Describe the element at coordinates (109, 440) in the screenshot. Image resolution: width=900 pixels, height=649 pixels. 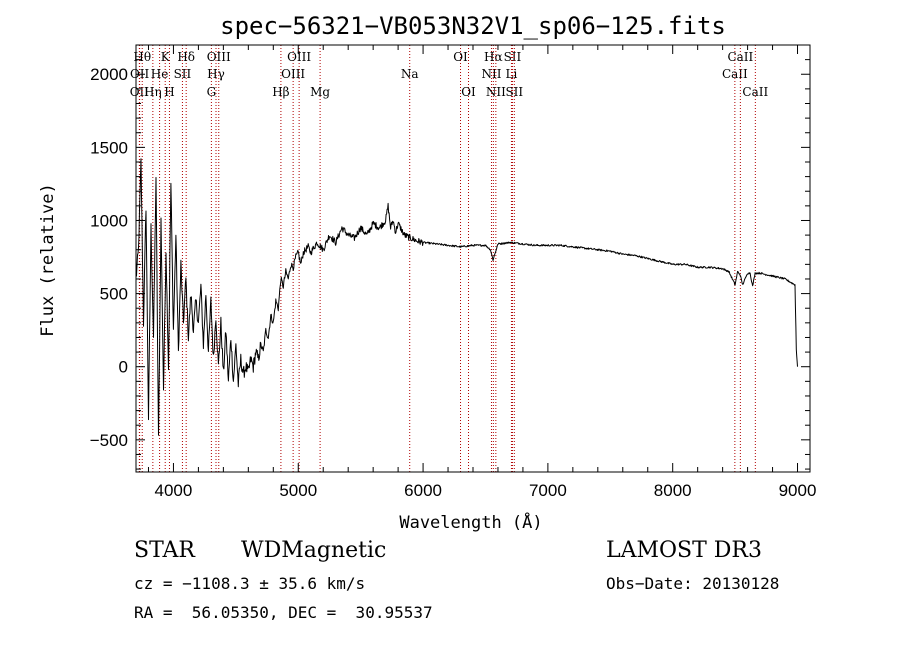
I see `y-tick-label: −500` at that location.